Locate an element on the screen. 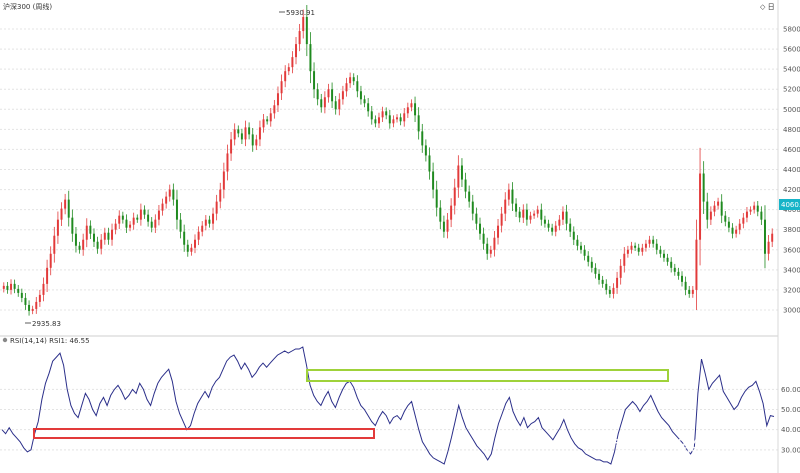 The image size is (800, 473). period-toggle: ◇ 日 is located at coordinates (767, 7).